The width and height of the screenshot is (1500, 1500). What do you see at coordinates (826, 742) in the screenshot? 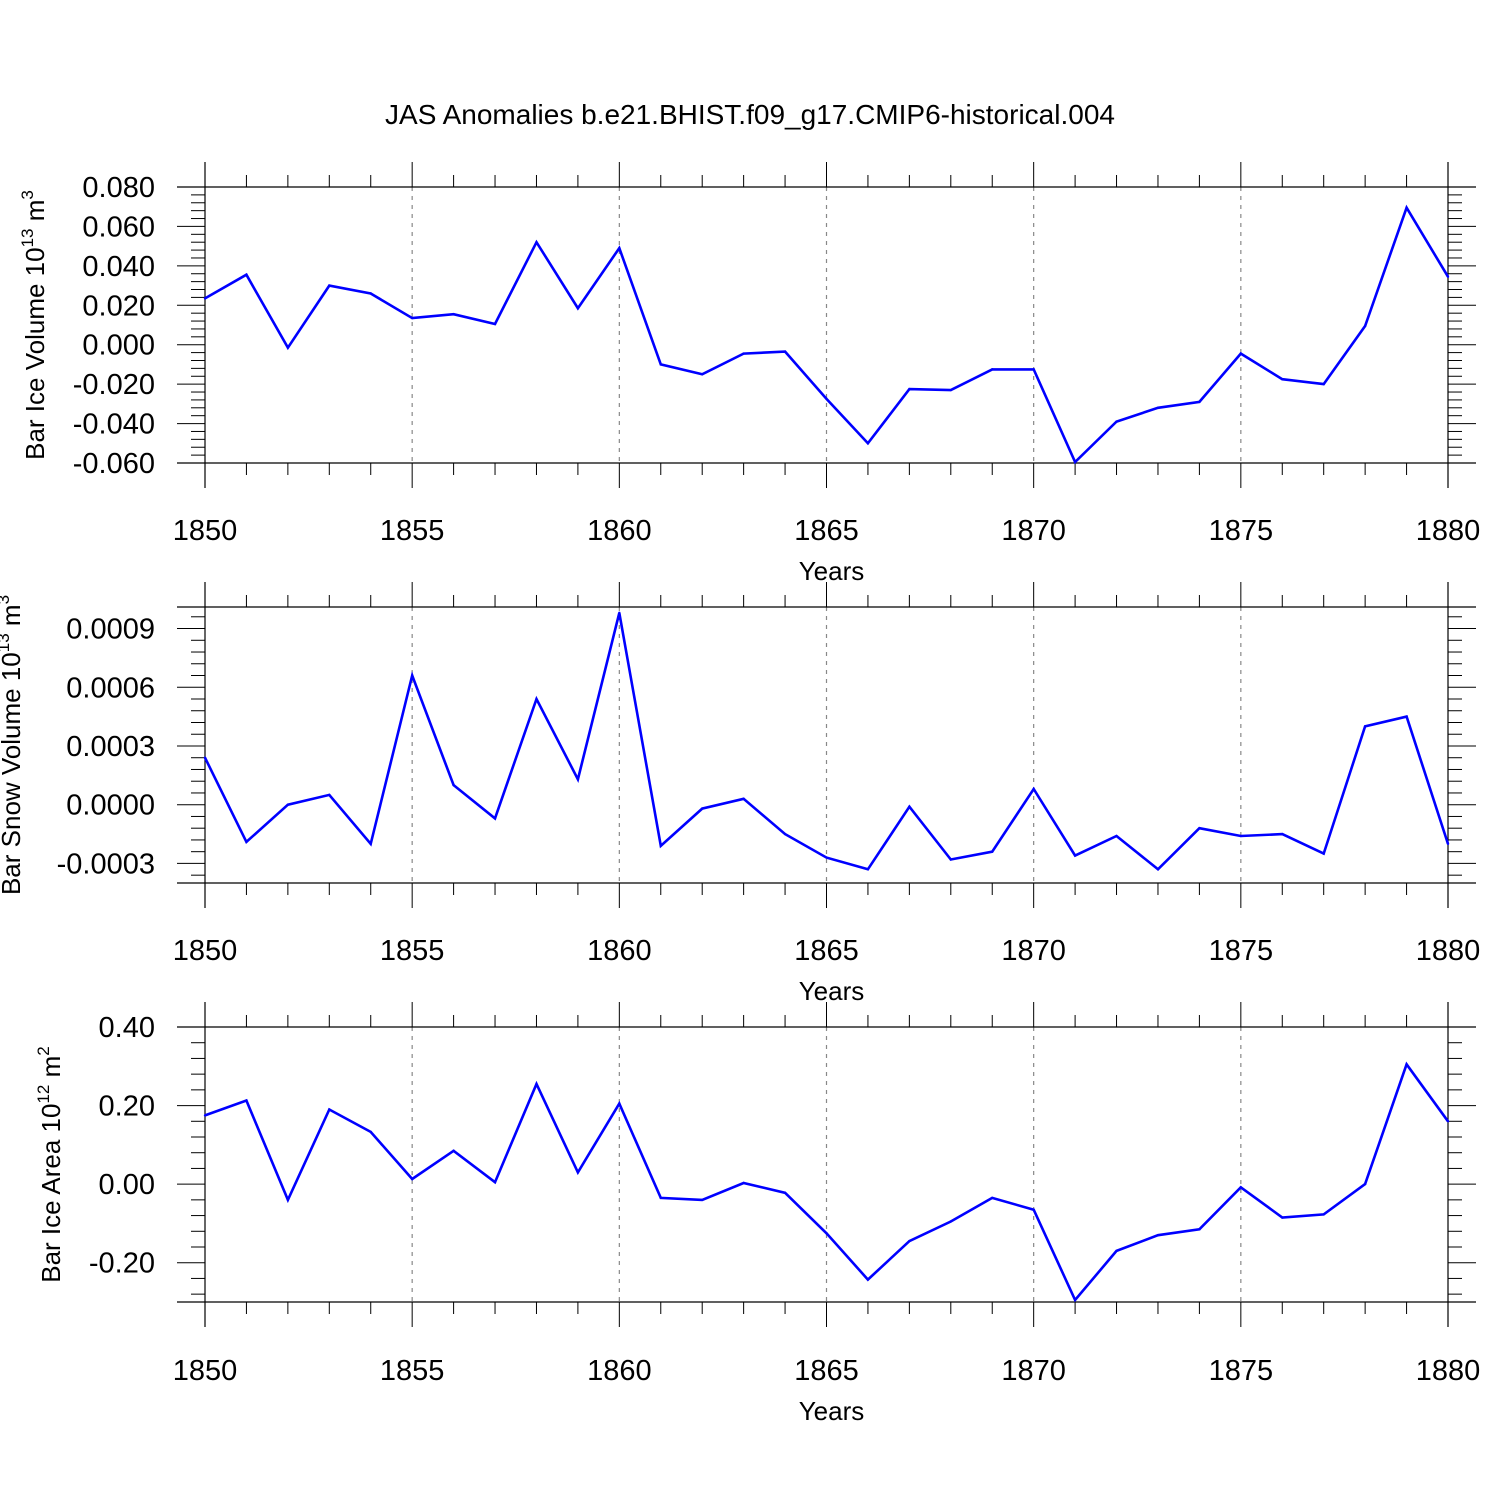
I see `series-line` at bounding box center [826, 742].